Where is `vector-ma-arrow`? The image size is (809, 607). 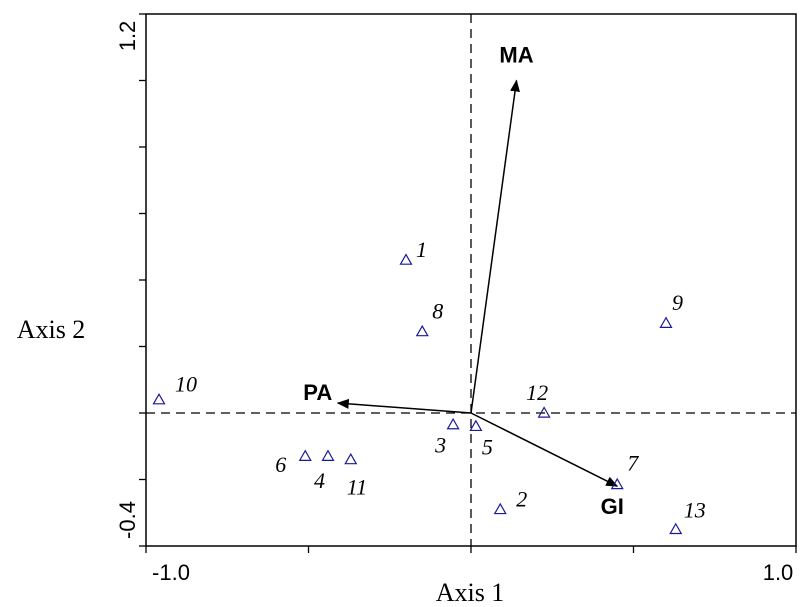
vector-ma-arrow is located at coordinates (495, 246).